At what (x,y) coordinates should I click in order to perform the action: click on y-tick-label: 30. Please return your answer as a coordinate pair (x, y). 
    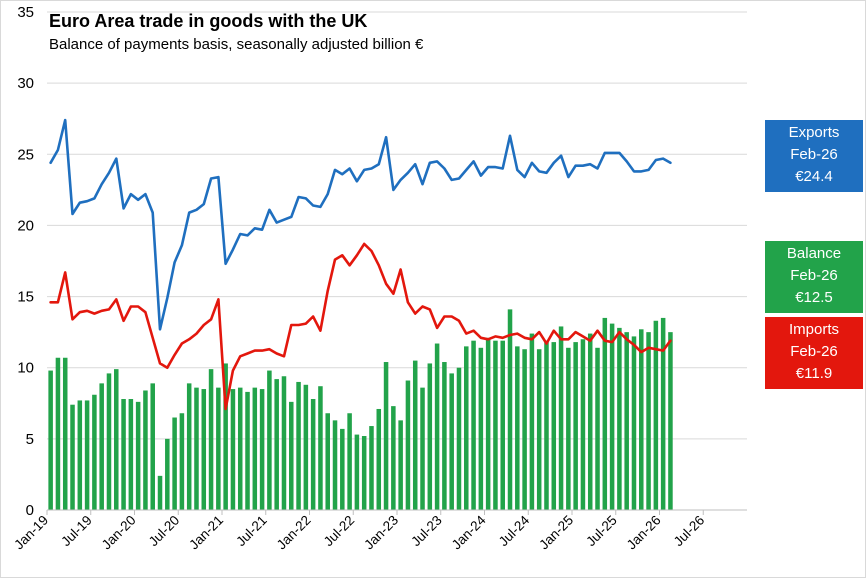
    Looking at the image, I should click on (25, 83).